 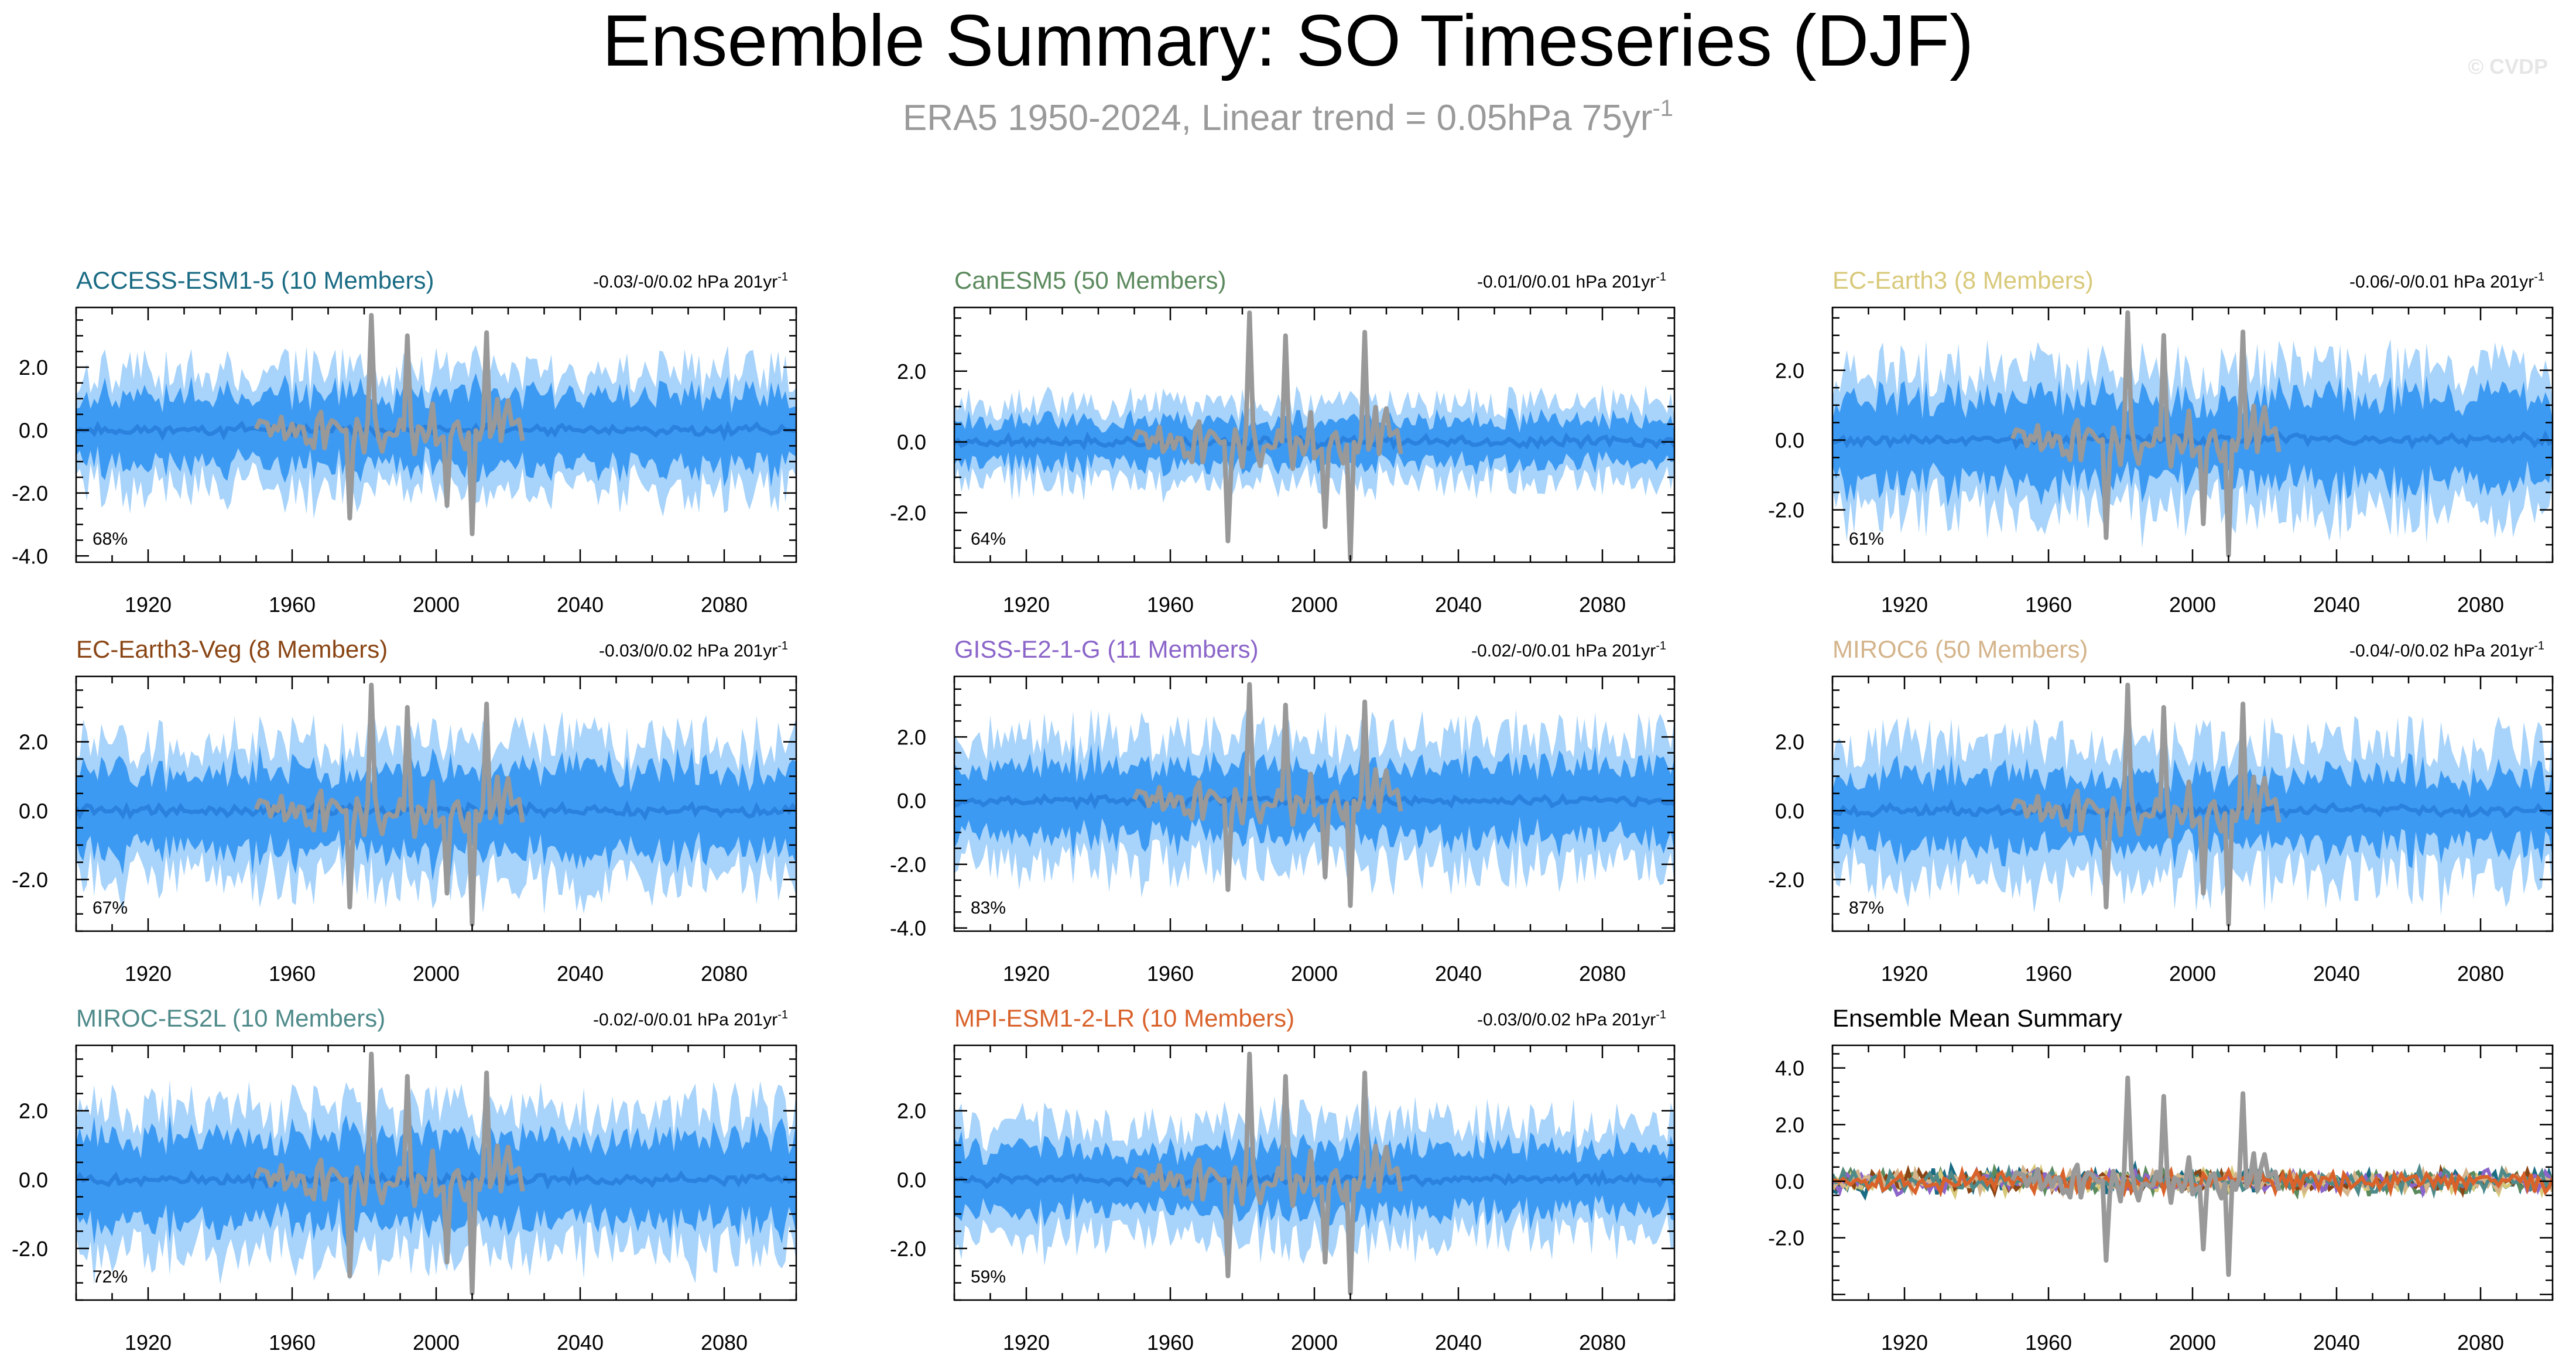 What do you see at coordinates (1866, 908) in the screenshot?
I see `percent-label: 87%` at bounding box center [1866, 908].